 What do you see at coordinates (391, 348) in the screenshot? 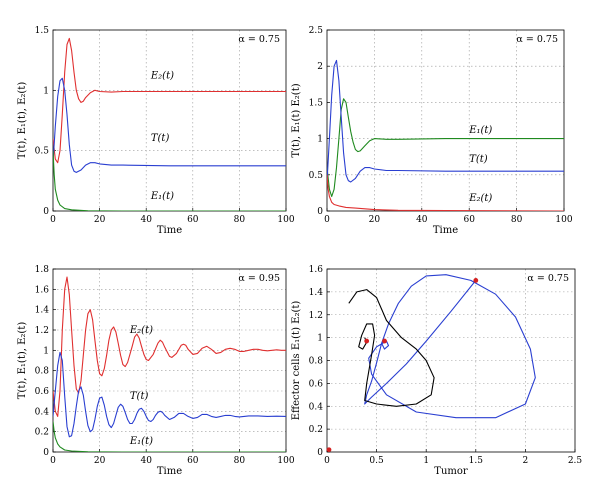
I see `series-line-phase2` at bounding box center [391, 348].